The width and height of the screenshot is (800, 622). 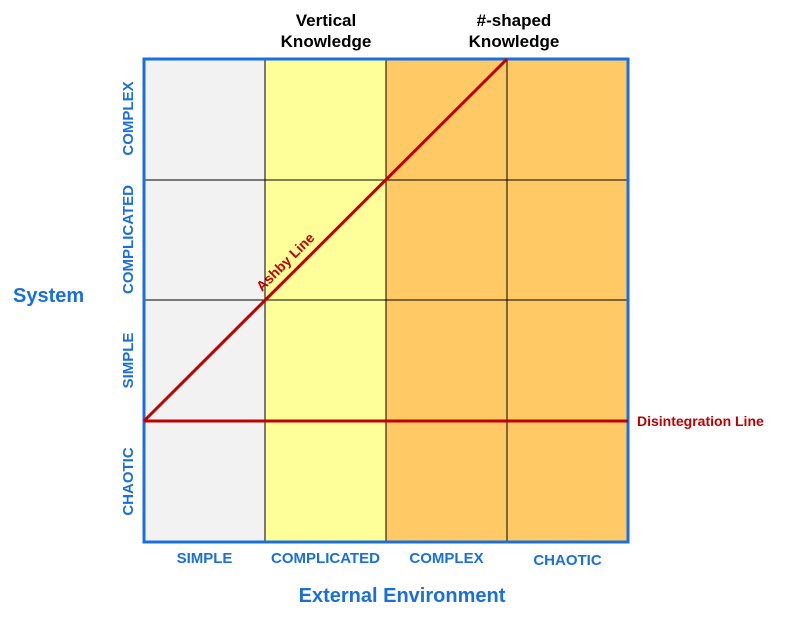 What do you see at coordinates (700, 421) in the screenshot?
I see `disintegration-line-label: Disintegration Line` at bounding box center [700, 421].